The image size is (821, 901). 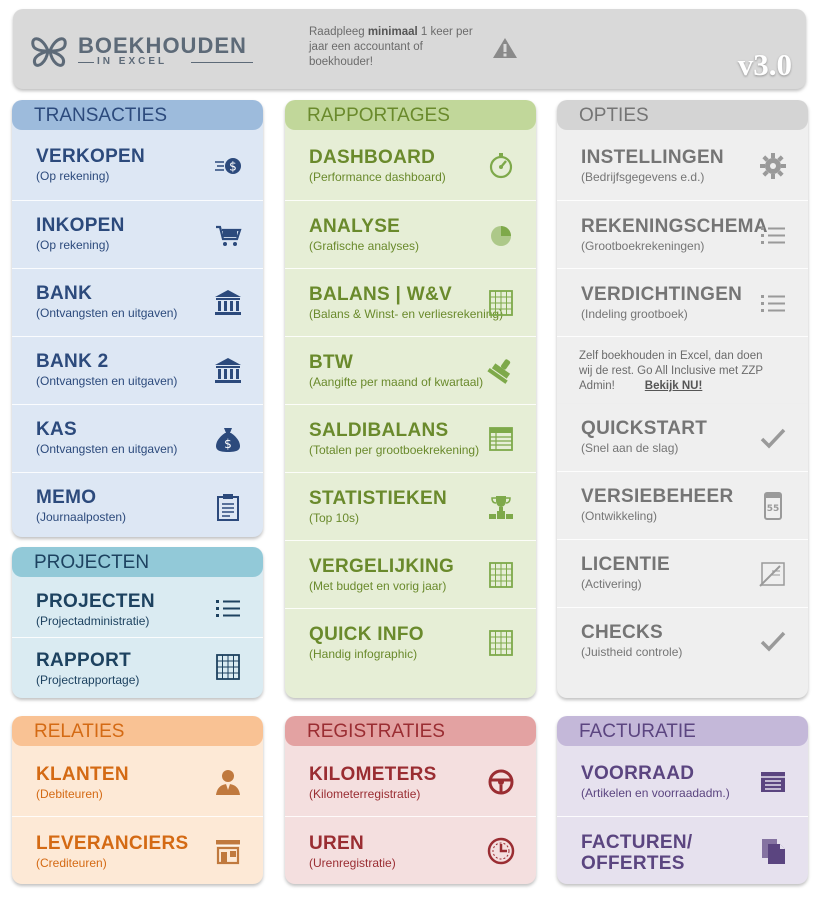 What do you see at coordinates (501, 236) in the screenshot?
I see `pie-chart-icon` at bounding box center [501, 236].